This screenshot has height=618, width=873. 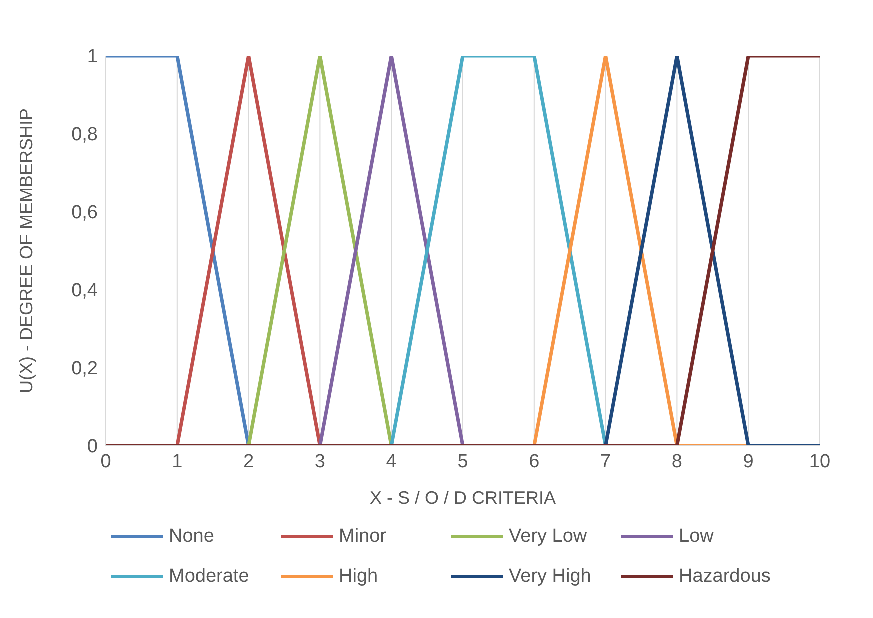 What do you see at coordinates (548, 537) in the screenshot?
I see `legend-label: Very Low` at bounding box center [548, 537].